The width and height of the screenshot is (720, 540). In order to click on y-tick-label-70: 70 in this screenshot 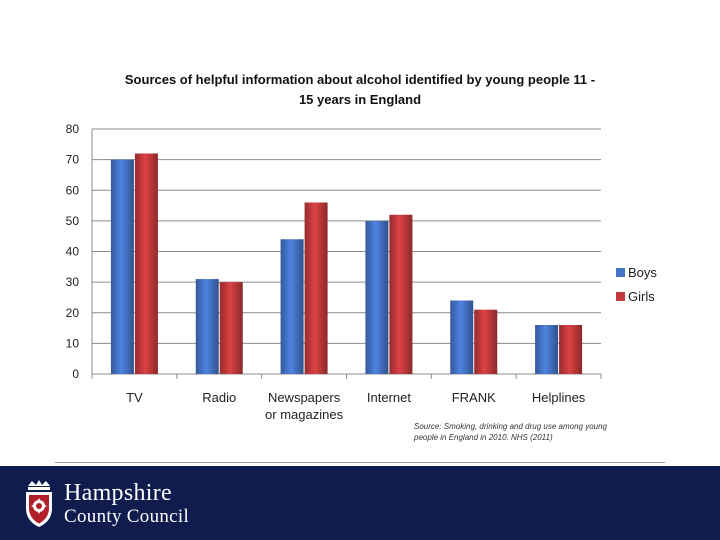, I will do `click(73, 160)`.